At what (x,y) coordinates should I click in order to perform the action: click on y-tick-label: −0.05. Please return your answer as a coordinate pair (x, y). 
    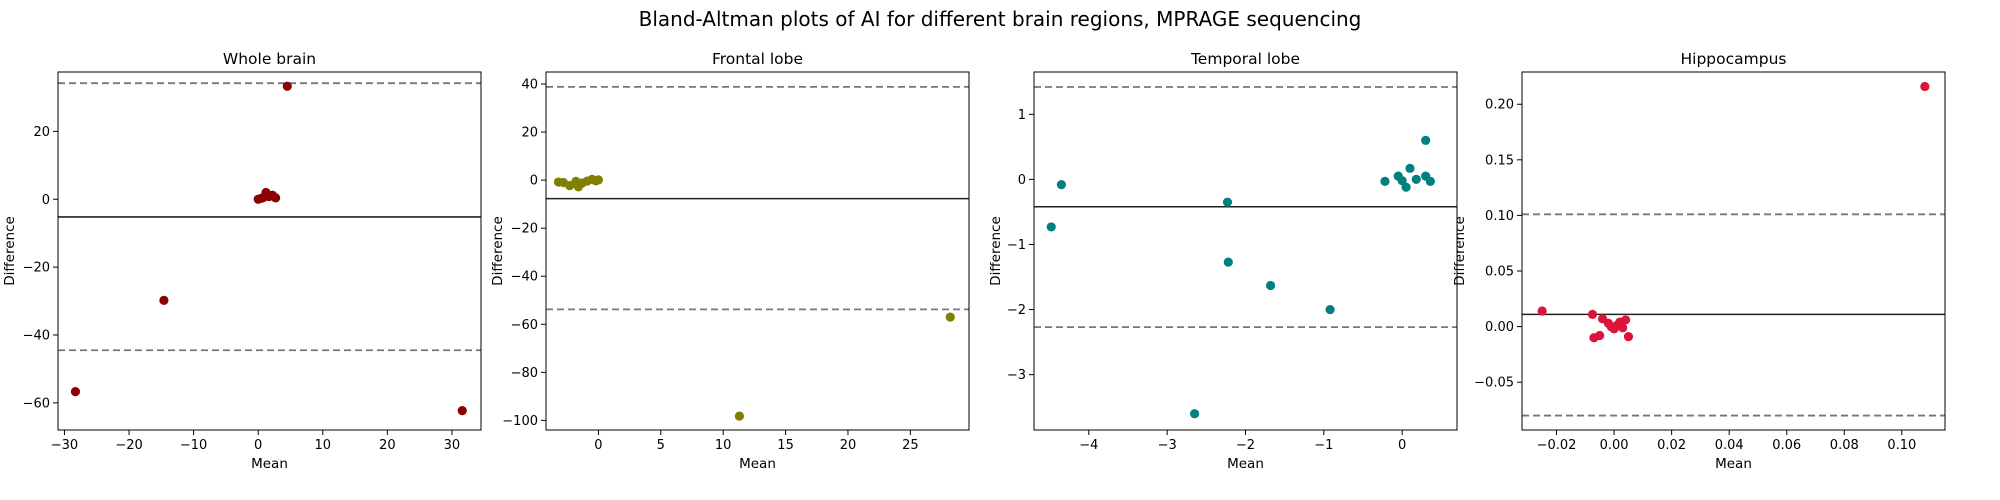
    Looking at the image, I should click on (1494, 383).